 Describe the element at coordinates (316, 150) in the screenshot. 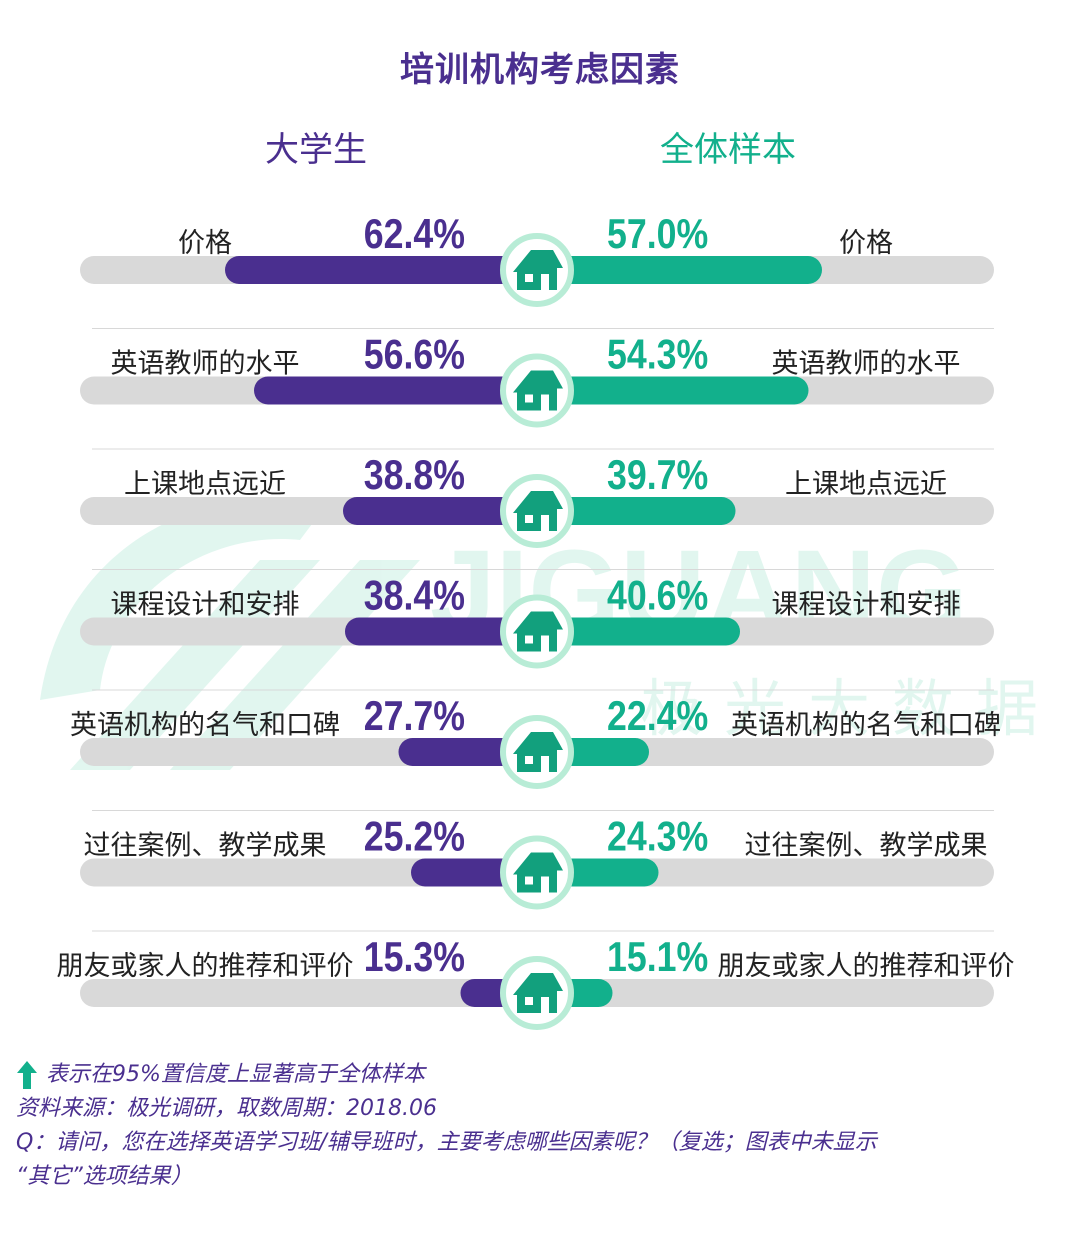

I see `series-header-left: 大学生` at that location.